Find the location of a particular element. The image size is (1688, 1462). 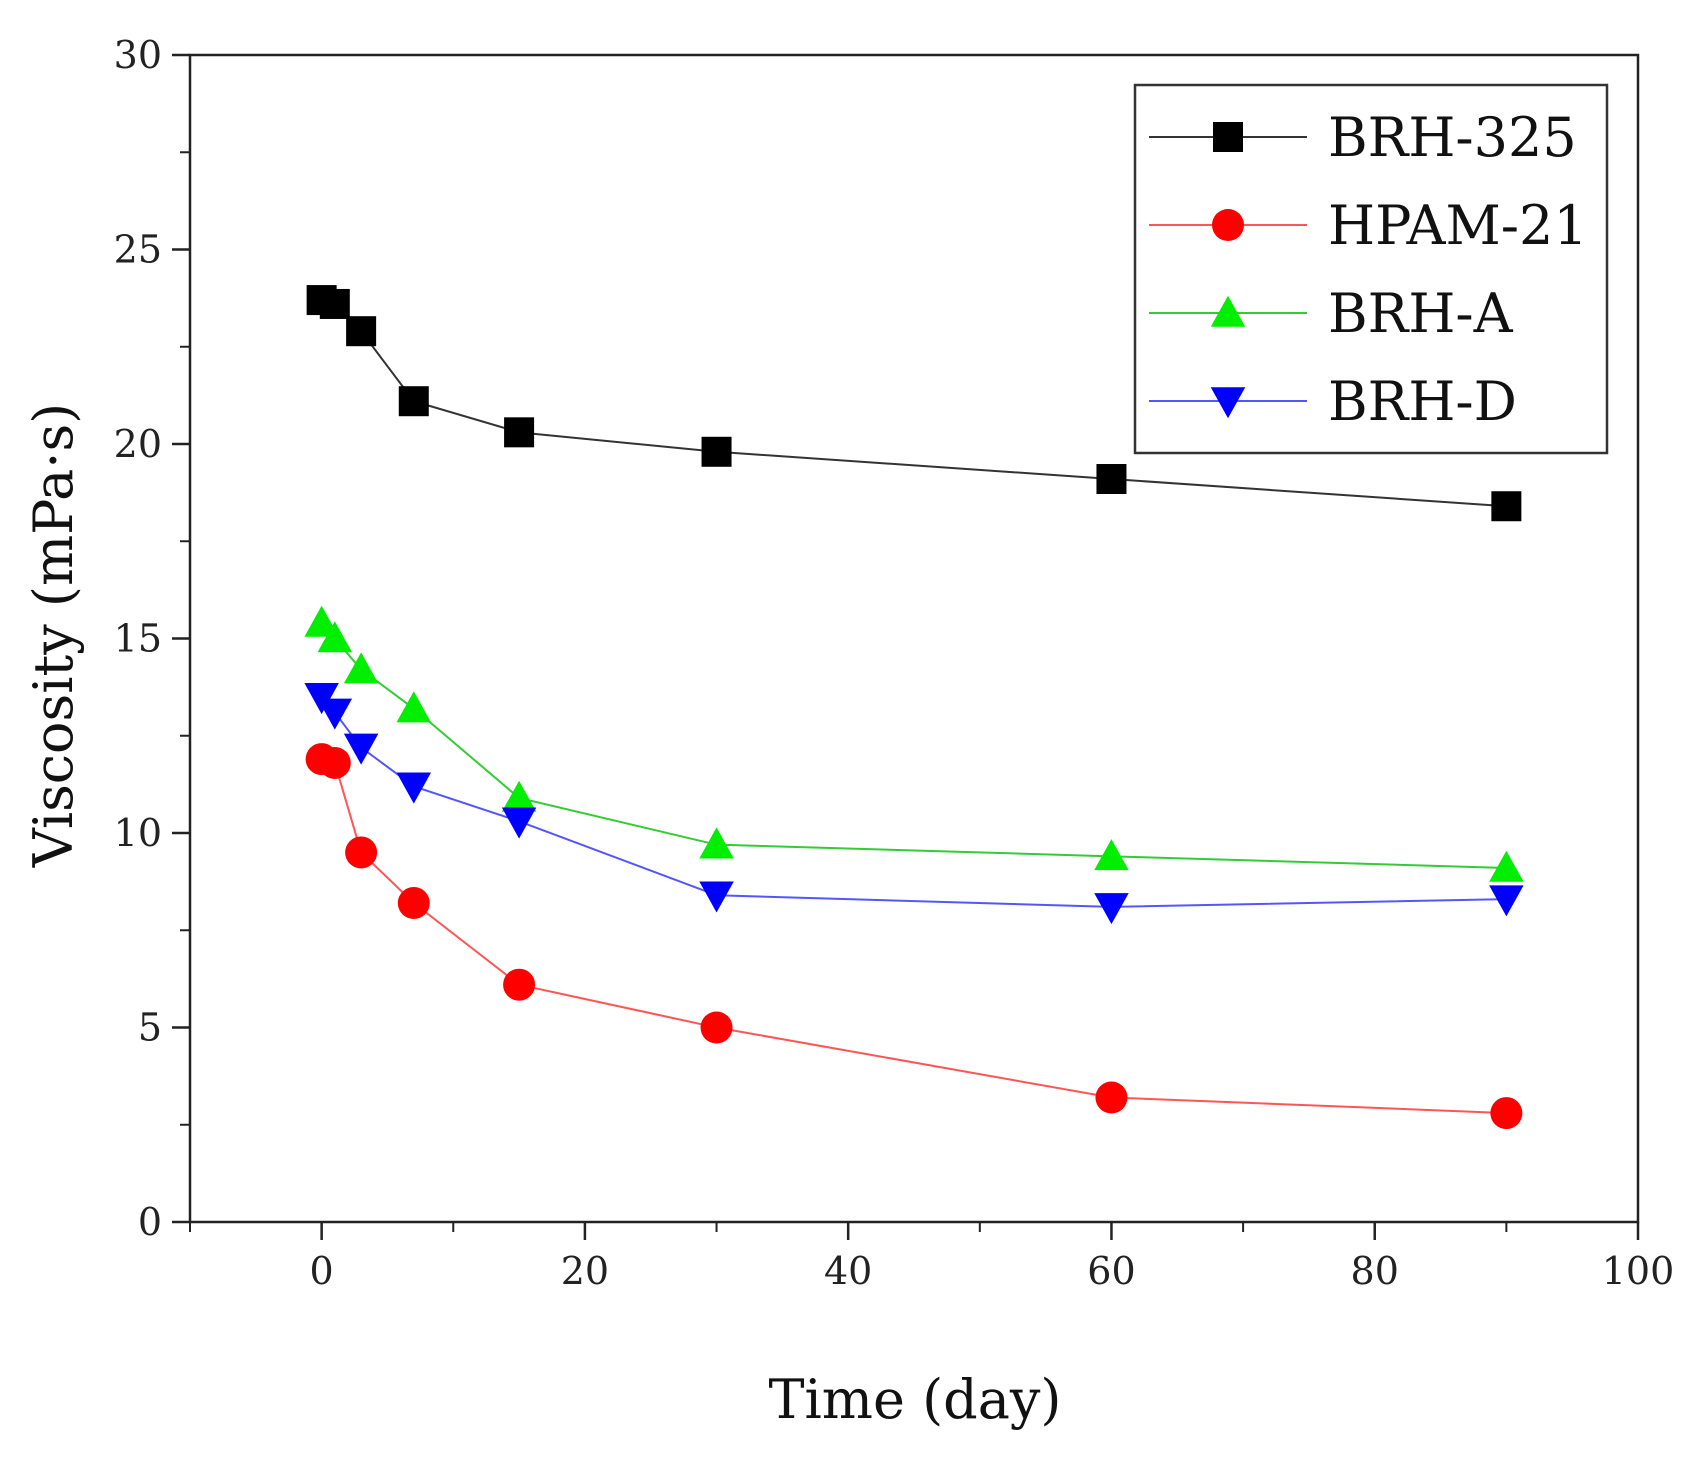

legend-label: HPAM-21 is located at coordinates (1458, 225).